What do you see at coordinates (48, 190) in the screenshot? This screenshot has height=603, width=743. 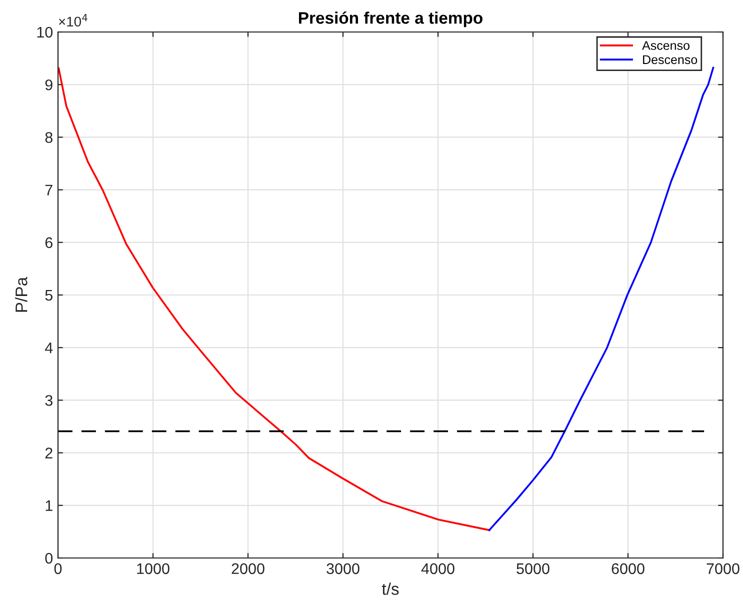 I see `y-tick-label: 7` at bounding box center [48, 190].